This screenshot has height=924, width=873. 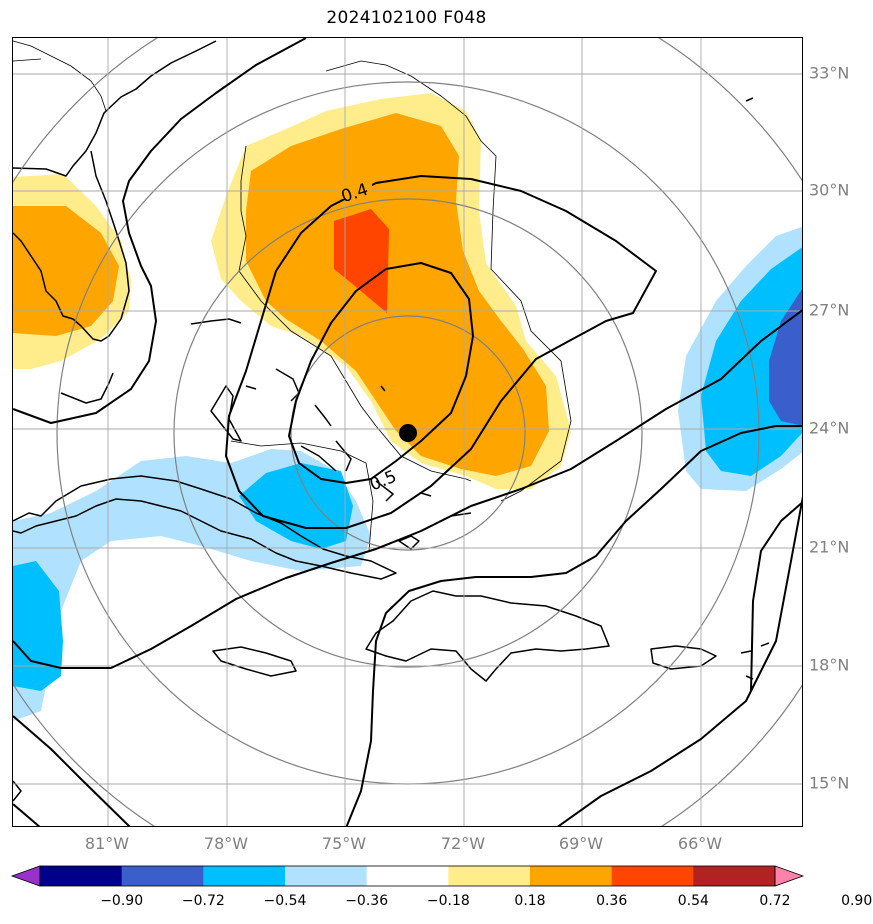 What do you see at coordinates (254, 661) in the screenshot?
I see `island-jamaica` at bounding box center [254, 661].